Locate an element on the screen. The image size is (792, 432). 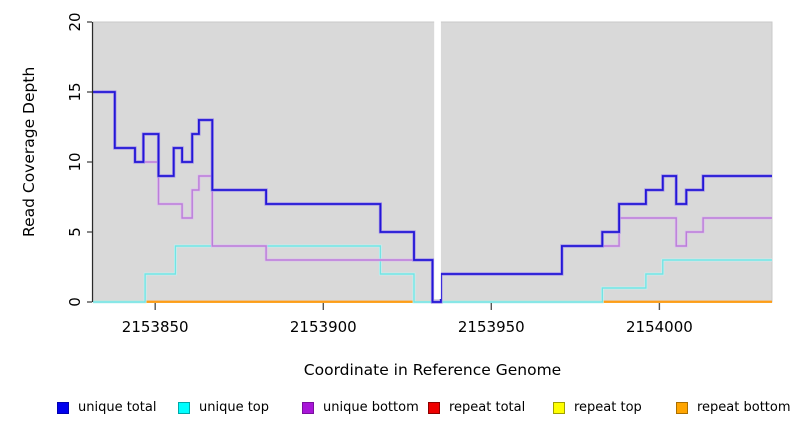
legend-item-unique-top: unique top is located at coordinates (223, 408).